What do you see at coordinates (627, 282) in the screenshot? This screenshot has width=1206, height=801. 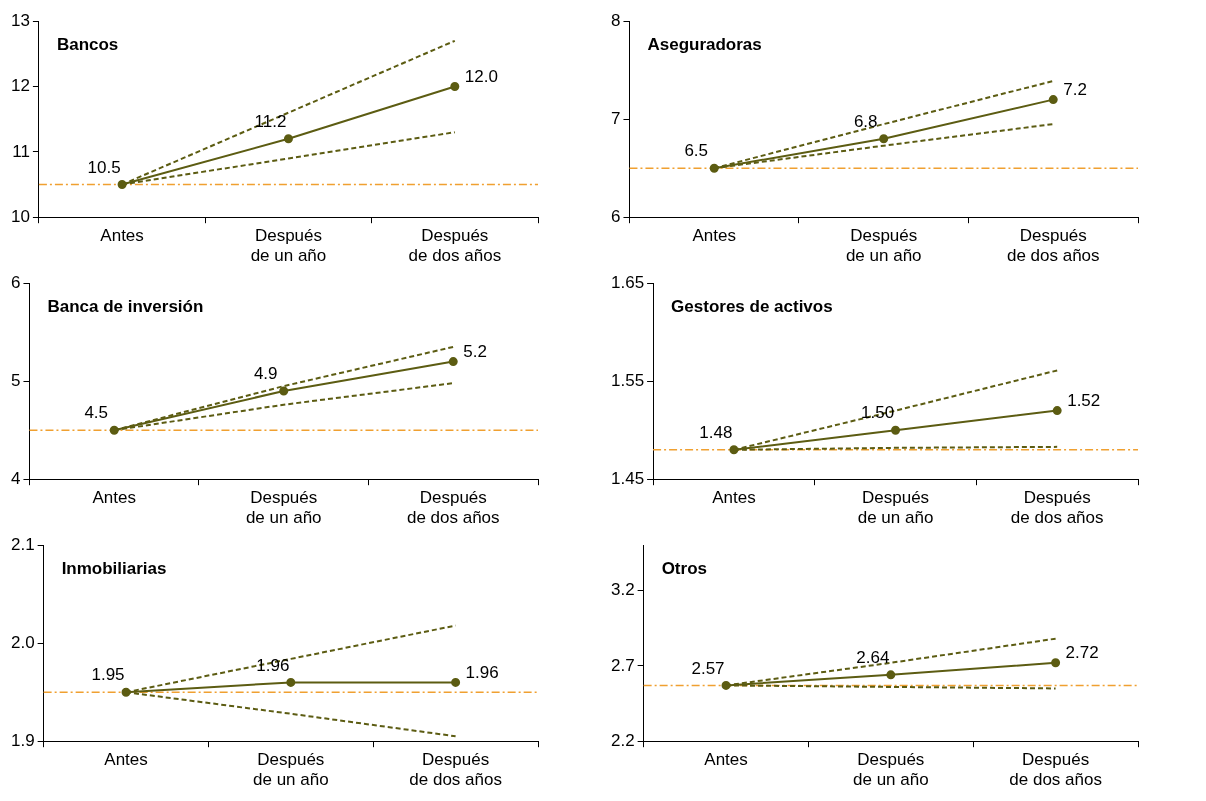 I see `y-tick-label: 1.65` at bounding box center [627, 282].